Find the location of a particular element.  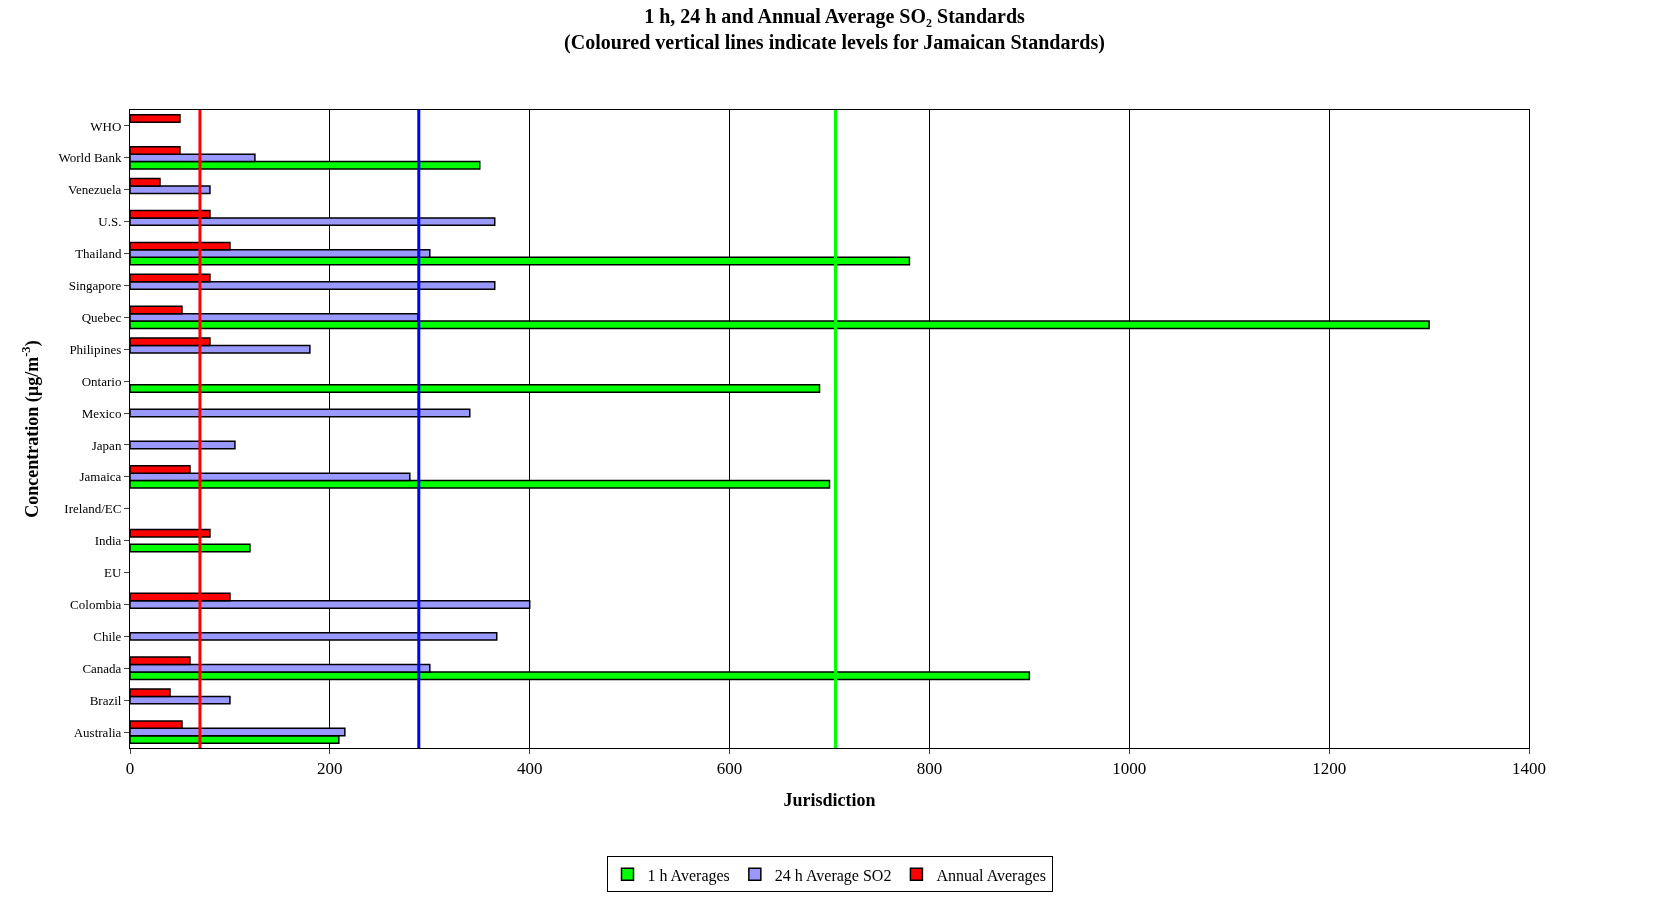

y-tick-label: Brazil is located at coordinates (105, 700).